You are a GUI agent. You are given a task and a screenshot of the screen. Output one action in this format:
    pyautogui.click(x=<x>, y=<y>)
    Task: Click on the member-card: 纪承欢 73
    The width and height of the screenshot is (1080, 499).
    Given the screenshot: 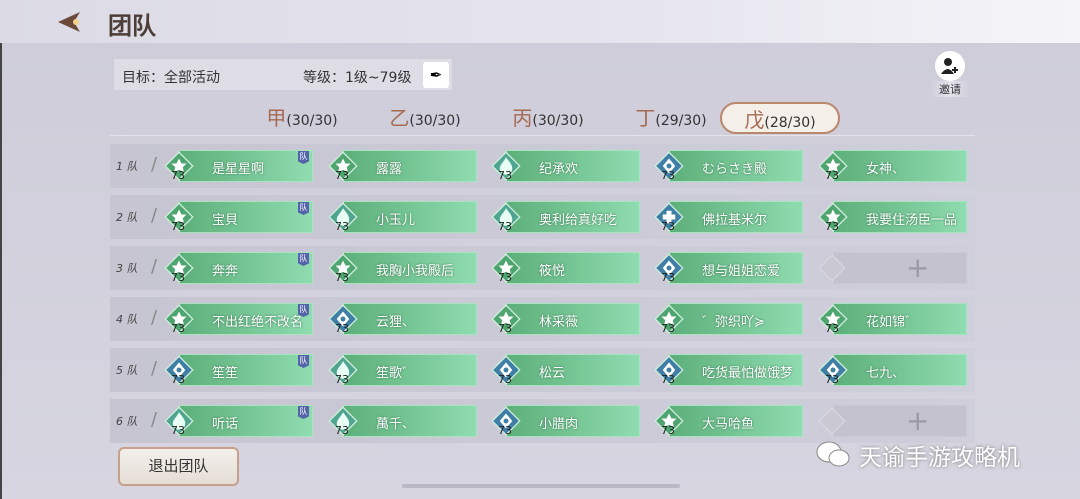 What is the action you would take?
    pyautogui.click(x=565, y=166)
    